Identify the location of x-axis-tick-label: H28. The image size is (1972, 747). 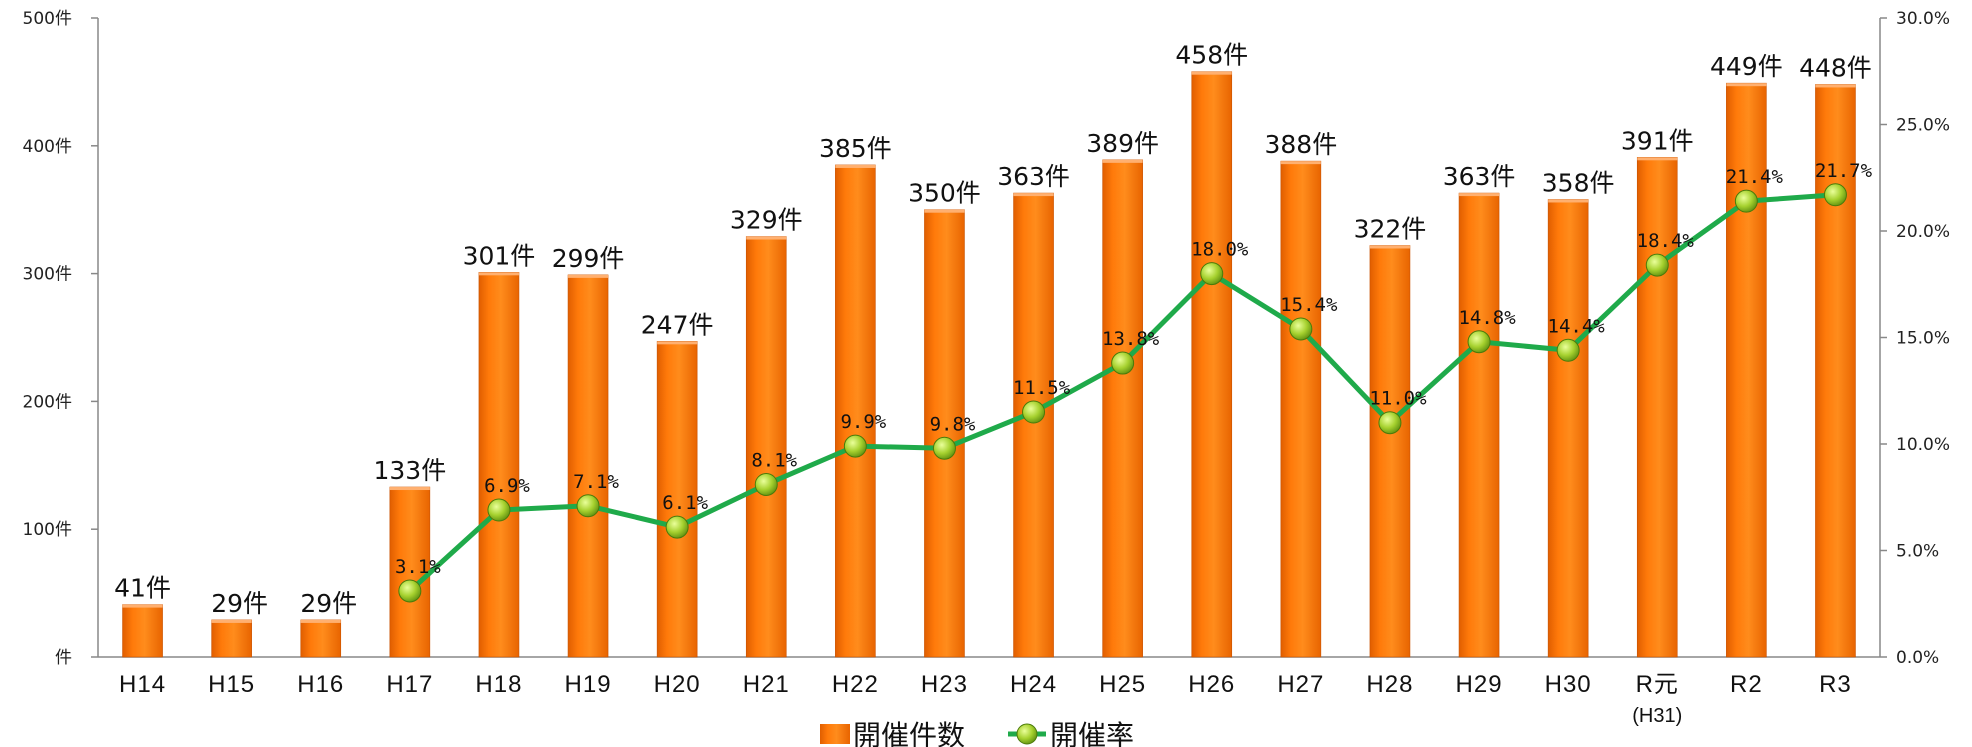
(1389, 684).